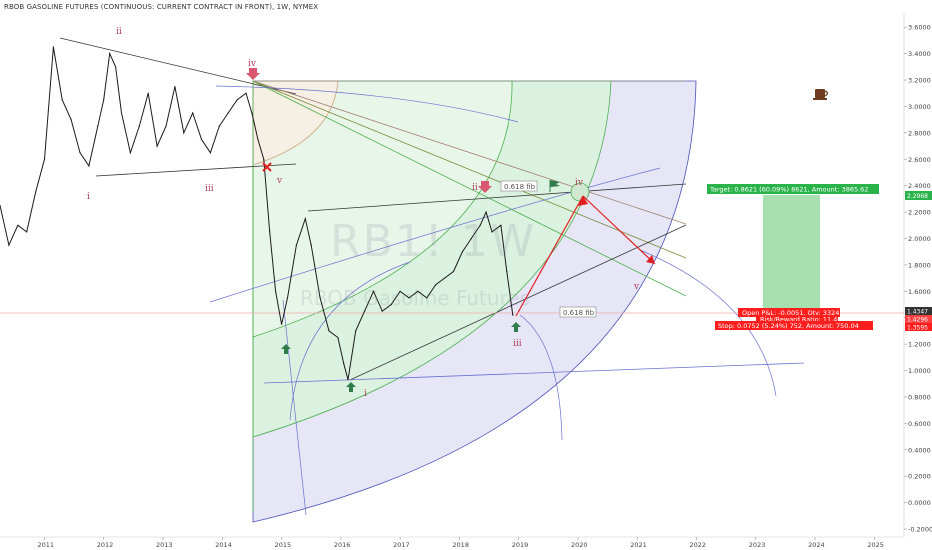 This screenshot has width=932, height=550. What do you see at coordinates (119, 32) in the screenshot?
I see `wave-label-ii-top: ii` at bounding box center [119, 32].